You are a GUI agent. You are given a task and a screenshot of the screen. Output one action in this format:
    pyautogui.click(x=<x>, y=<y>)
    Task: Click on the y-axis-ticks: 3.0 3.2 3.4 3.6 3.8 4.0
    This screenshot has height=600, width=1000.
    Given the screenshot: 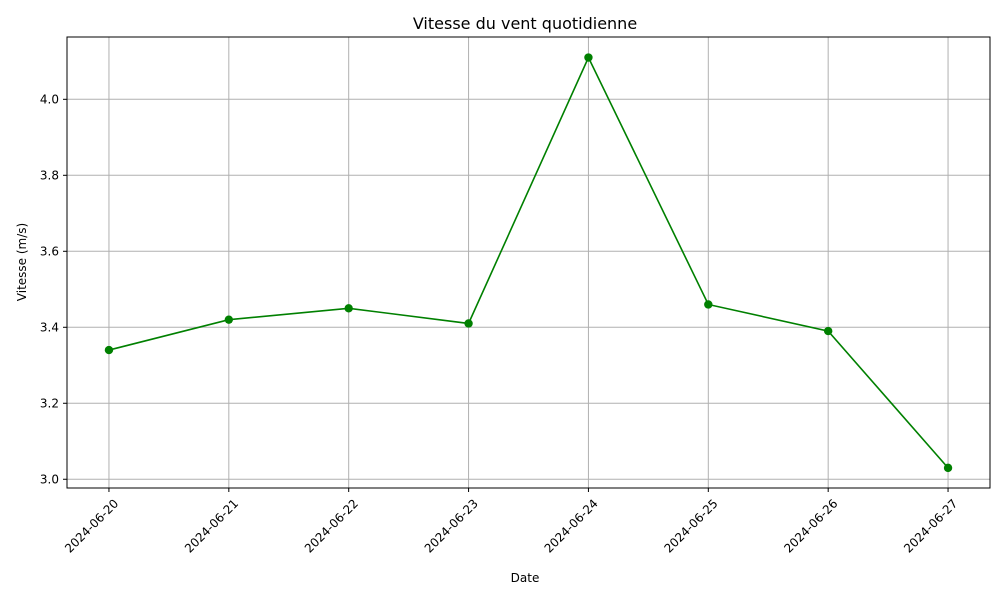 What is the action you would take?
    pyautogui.click(x=53, y=289)
    